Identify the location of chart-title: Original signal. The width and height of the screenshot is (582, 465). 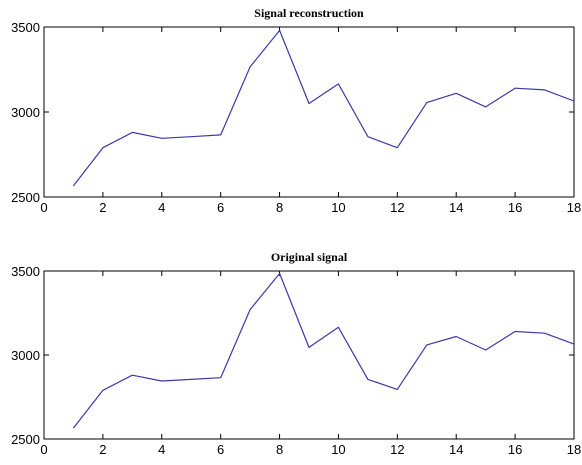
(309, 257).